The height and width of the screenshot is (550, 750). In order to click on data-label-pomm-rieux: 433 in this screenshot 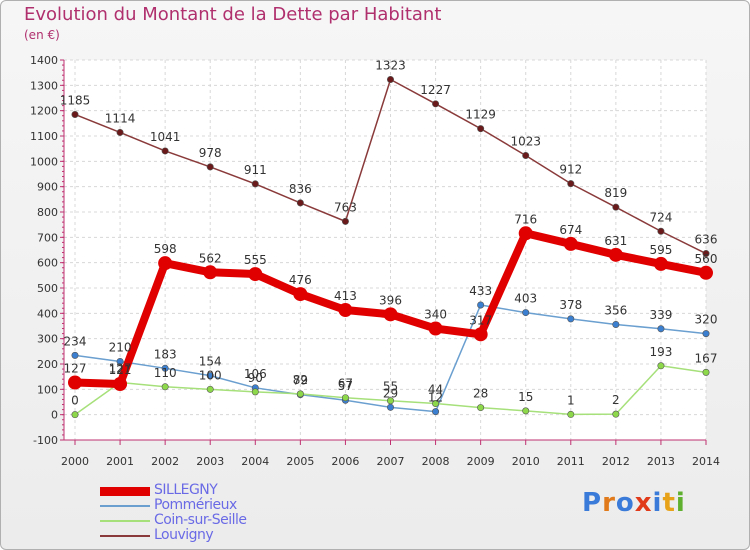, I will do `click(480, 291)`.